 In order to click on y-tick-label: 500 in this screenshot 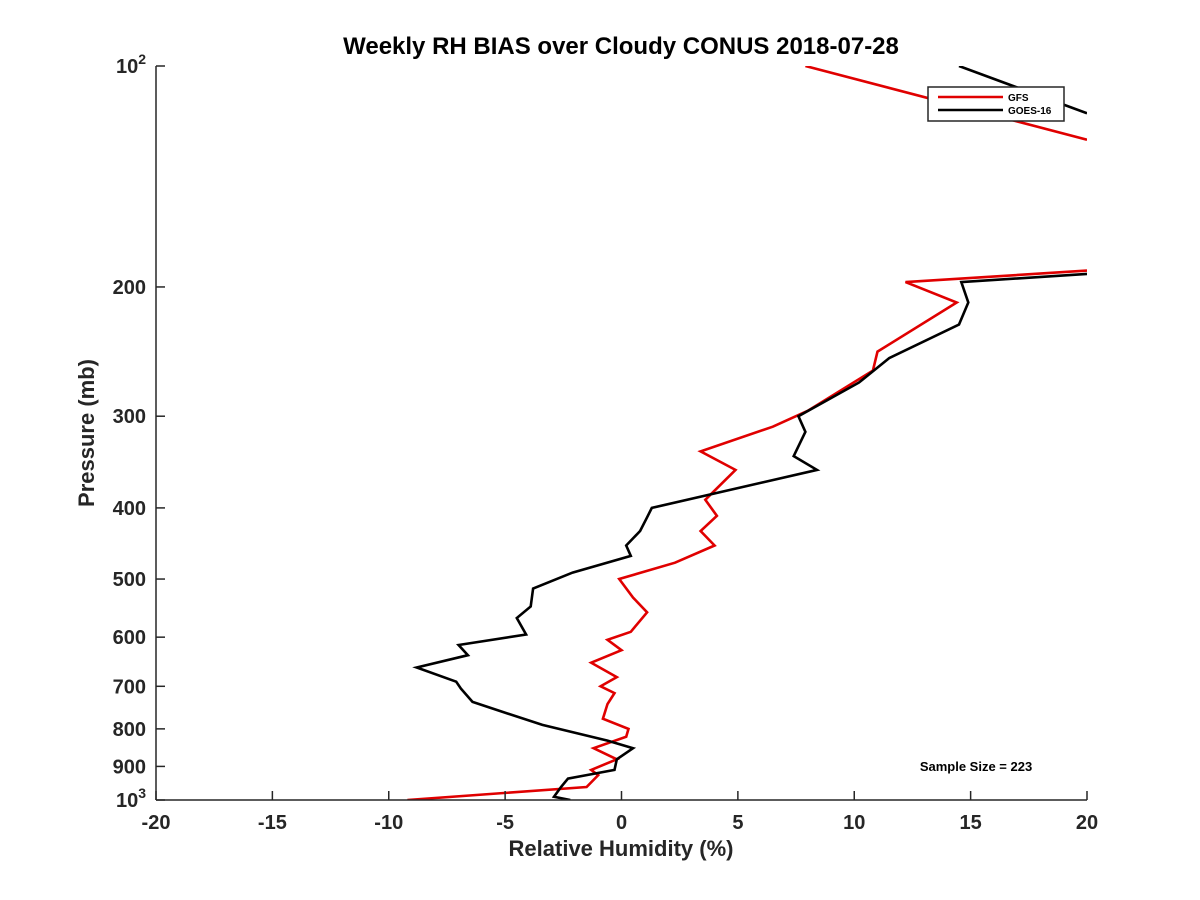, I will do `click(129, 580)`.